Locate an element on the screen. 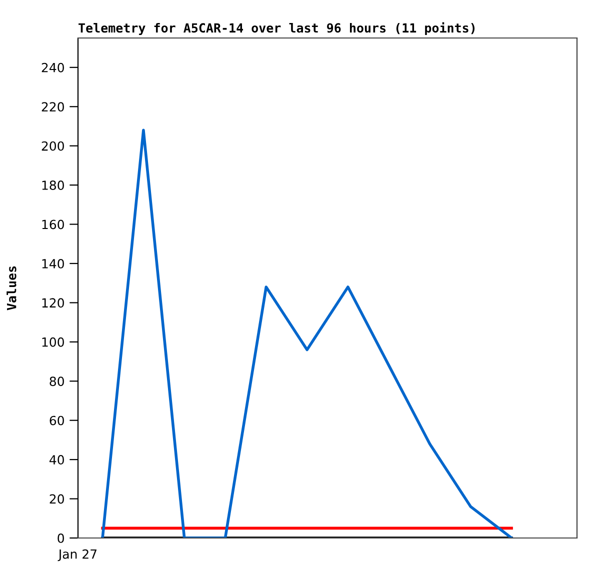  y-tick-label: 40 is located at coordinates (57, 459).